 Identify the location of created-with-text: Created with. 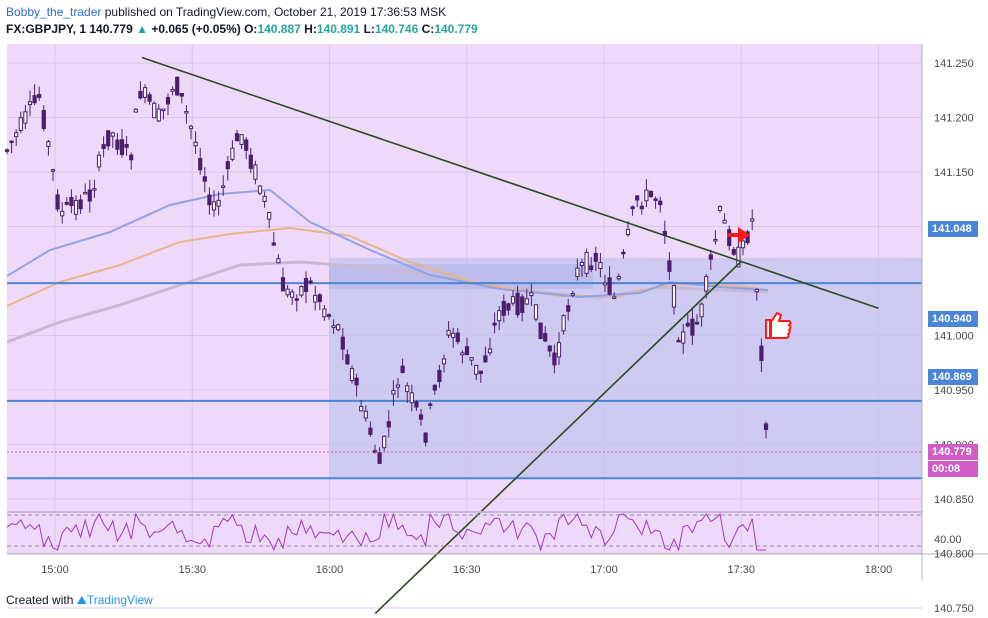
(40, 600).